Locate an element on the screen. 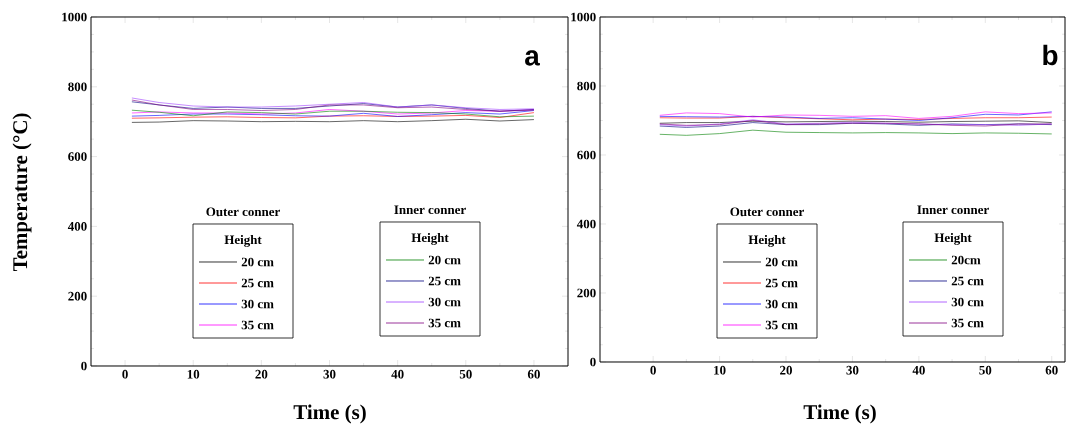 Image resolution: width=1085 pixels, height=434 pixels. y-axis-title: Temperature (°C) is located at coordinates (22, 192).